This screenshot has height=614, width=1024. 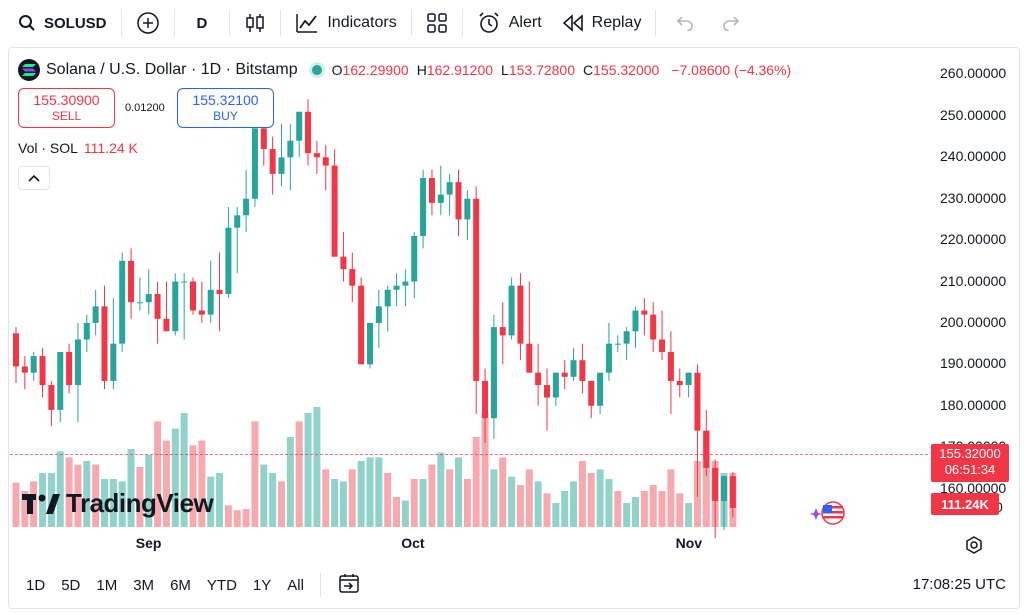 I want to click on alert-label: Alert, so click(x=525, y=22).